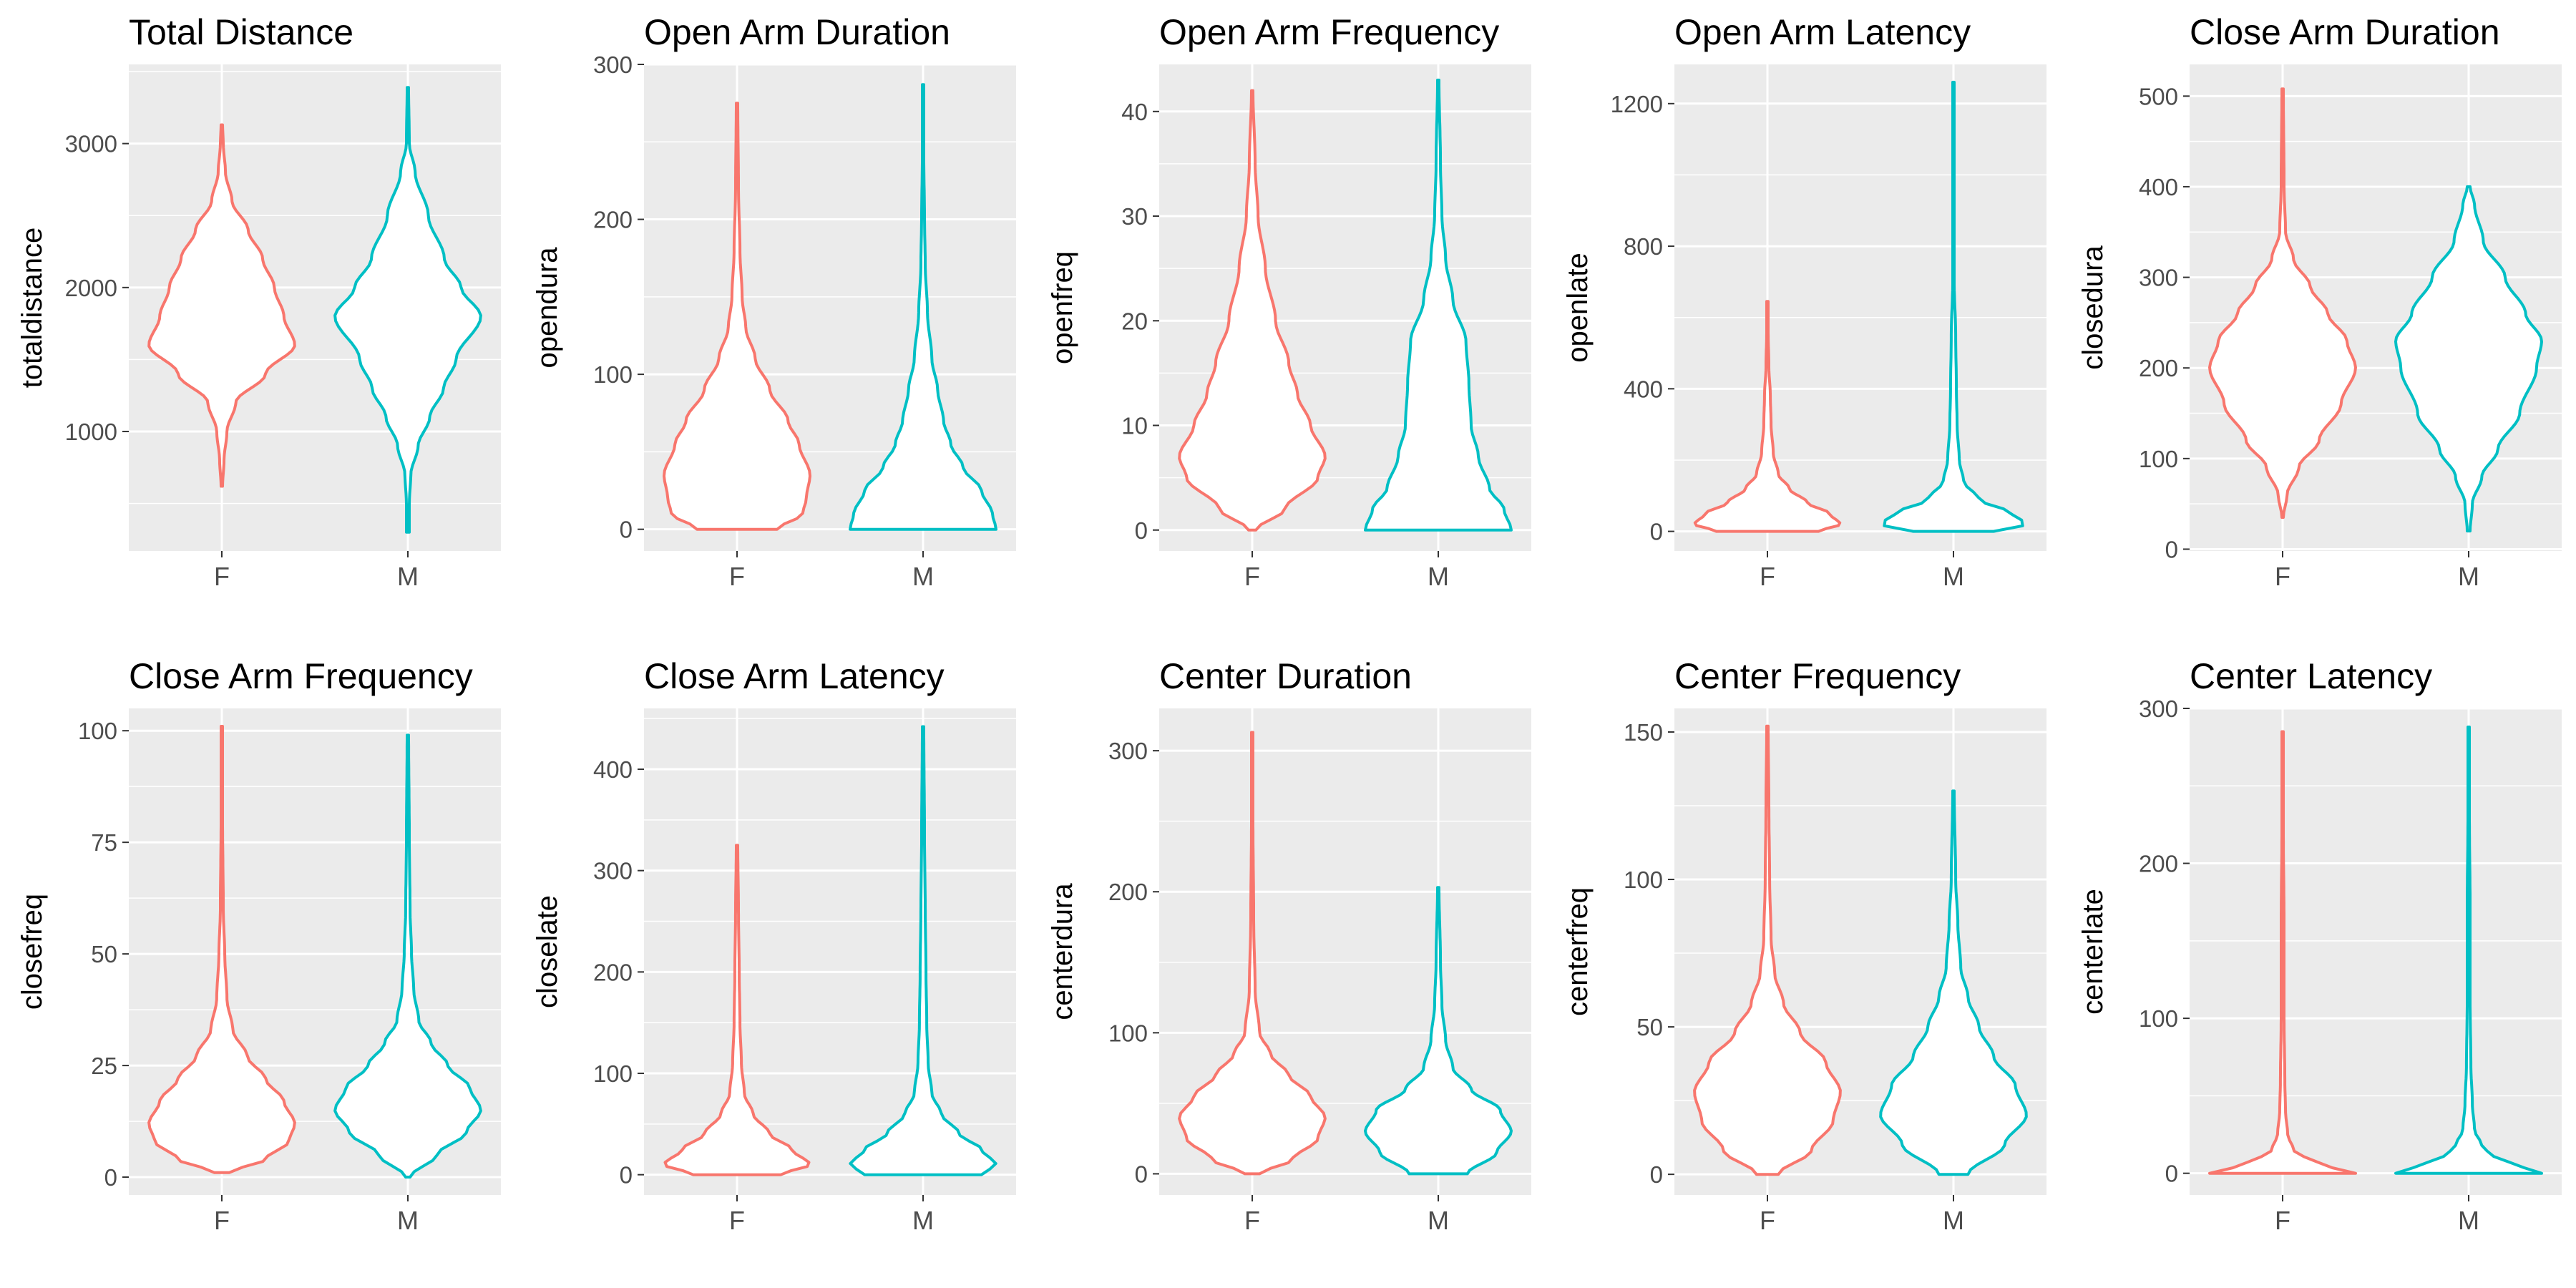  I want to click on y-axis-label: closelate, so click(547, 951).